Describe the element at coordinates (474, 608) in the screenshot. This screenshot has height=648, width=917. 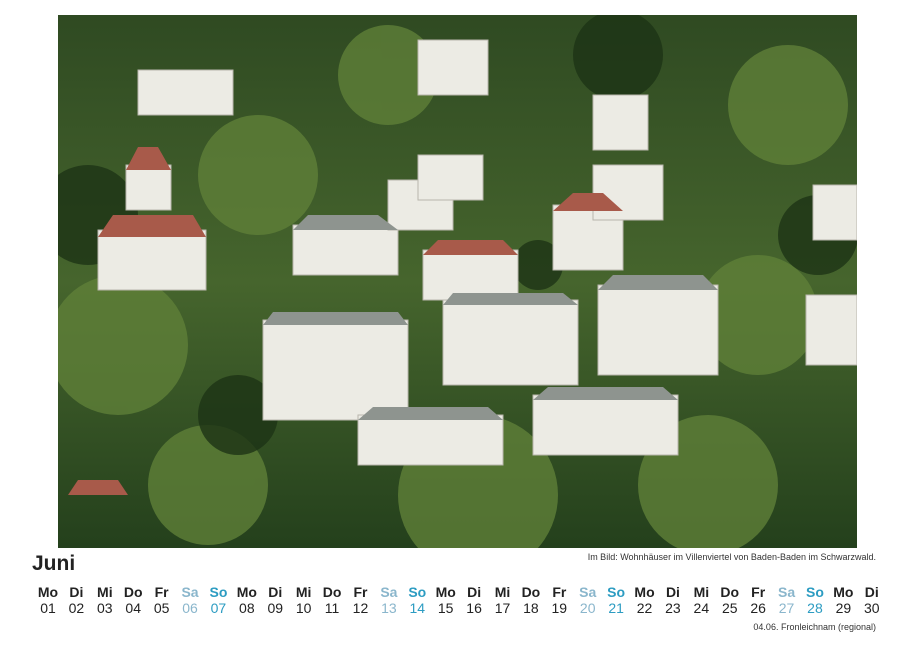
I see `day-number: 16` at that location.